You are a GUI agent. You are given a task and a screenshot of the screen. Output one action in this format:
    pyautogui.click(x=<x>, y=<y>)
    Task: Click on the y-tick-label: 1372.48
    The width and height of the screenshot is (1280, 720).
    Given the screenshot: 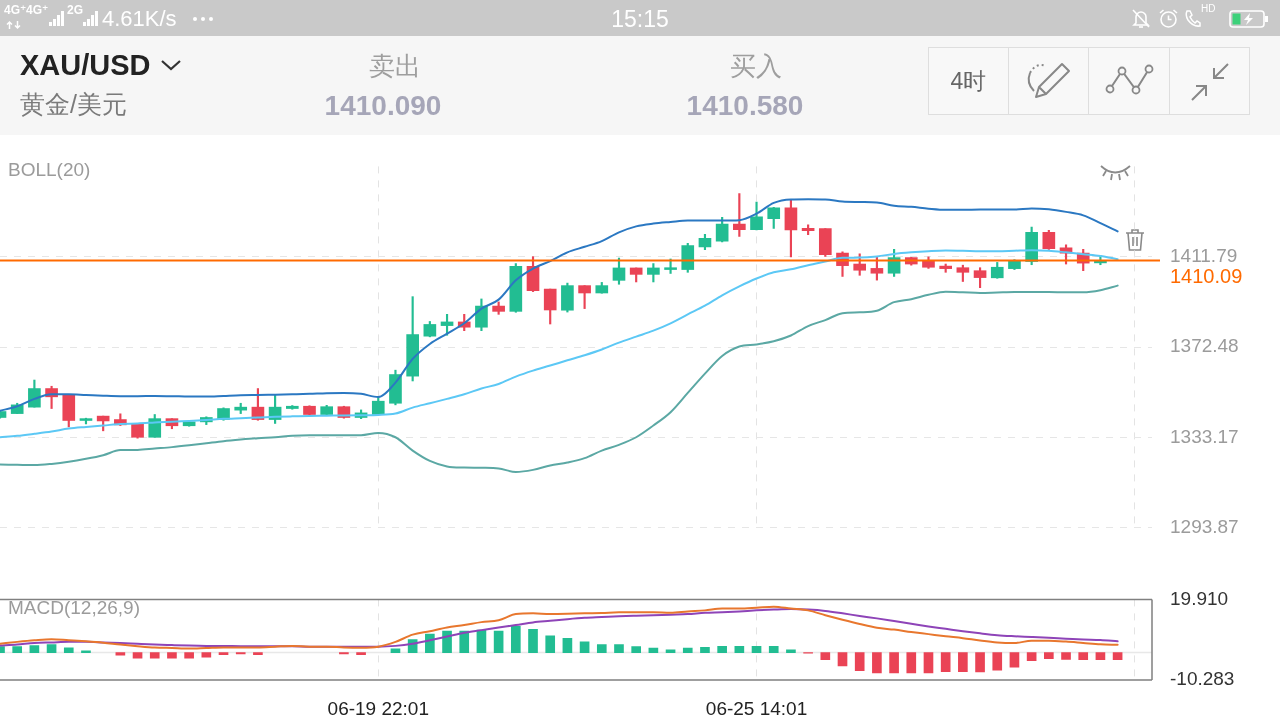 What is the action you would take?
    pyautogui.click(x=1204, y=346)
    